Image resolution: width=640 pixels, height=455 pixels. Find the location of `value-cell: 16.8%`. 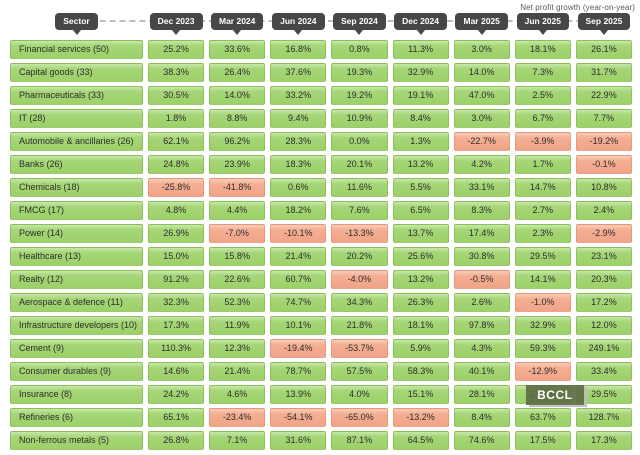

value-cell: 16.8% is located at coordinates (298, 49).